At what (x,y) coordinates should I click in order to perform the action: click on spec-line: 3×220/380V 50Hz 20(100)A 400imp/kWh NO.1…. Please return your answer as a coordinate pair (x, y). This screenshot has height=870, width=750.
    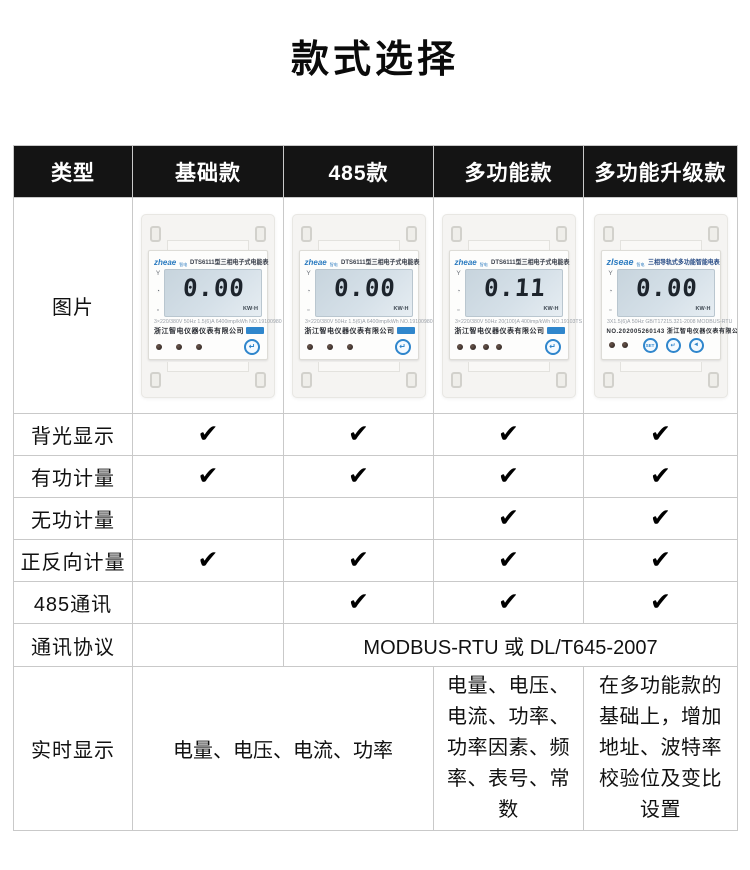
    Looking at the image, I should click on (518, 321).